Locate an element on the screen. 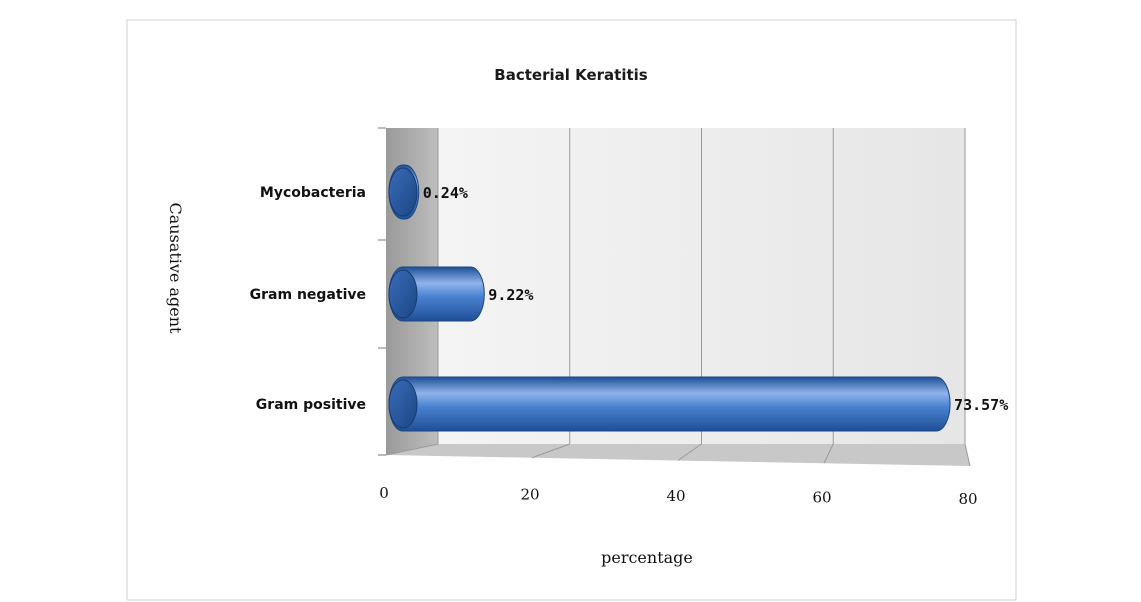  category-label-0: Gram positive is located at coordinates (311, 405).